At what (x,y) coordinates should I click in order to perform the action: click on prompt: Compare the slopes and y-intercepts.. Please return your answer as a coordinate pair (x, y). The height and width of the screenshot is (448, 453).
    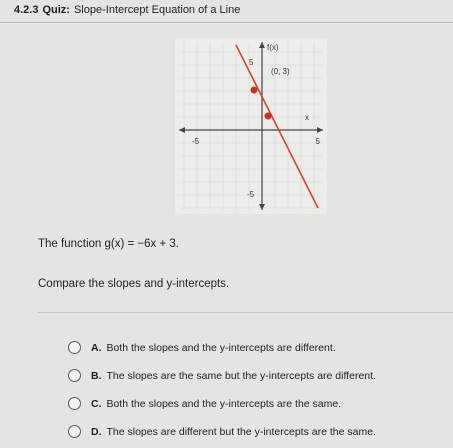
    Looking at the image, I should click on (134, 284).